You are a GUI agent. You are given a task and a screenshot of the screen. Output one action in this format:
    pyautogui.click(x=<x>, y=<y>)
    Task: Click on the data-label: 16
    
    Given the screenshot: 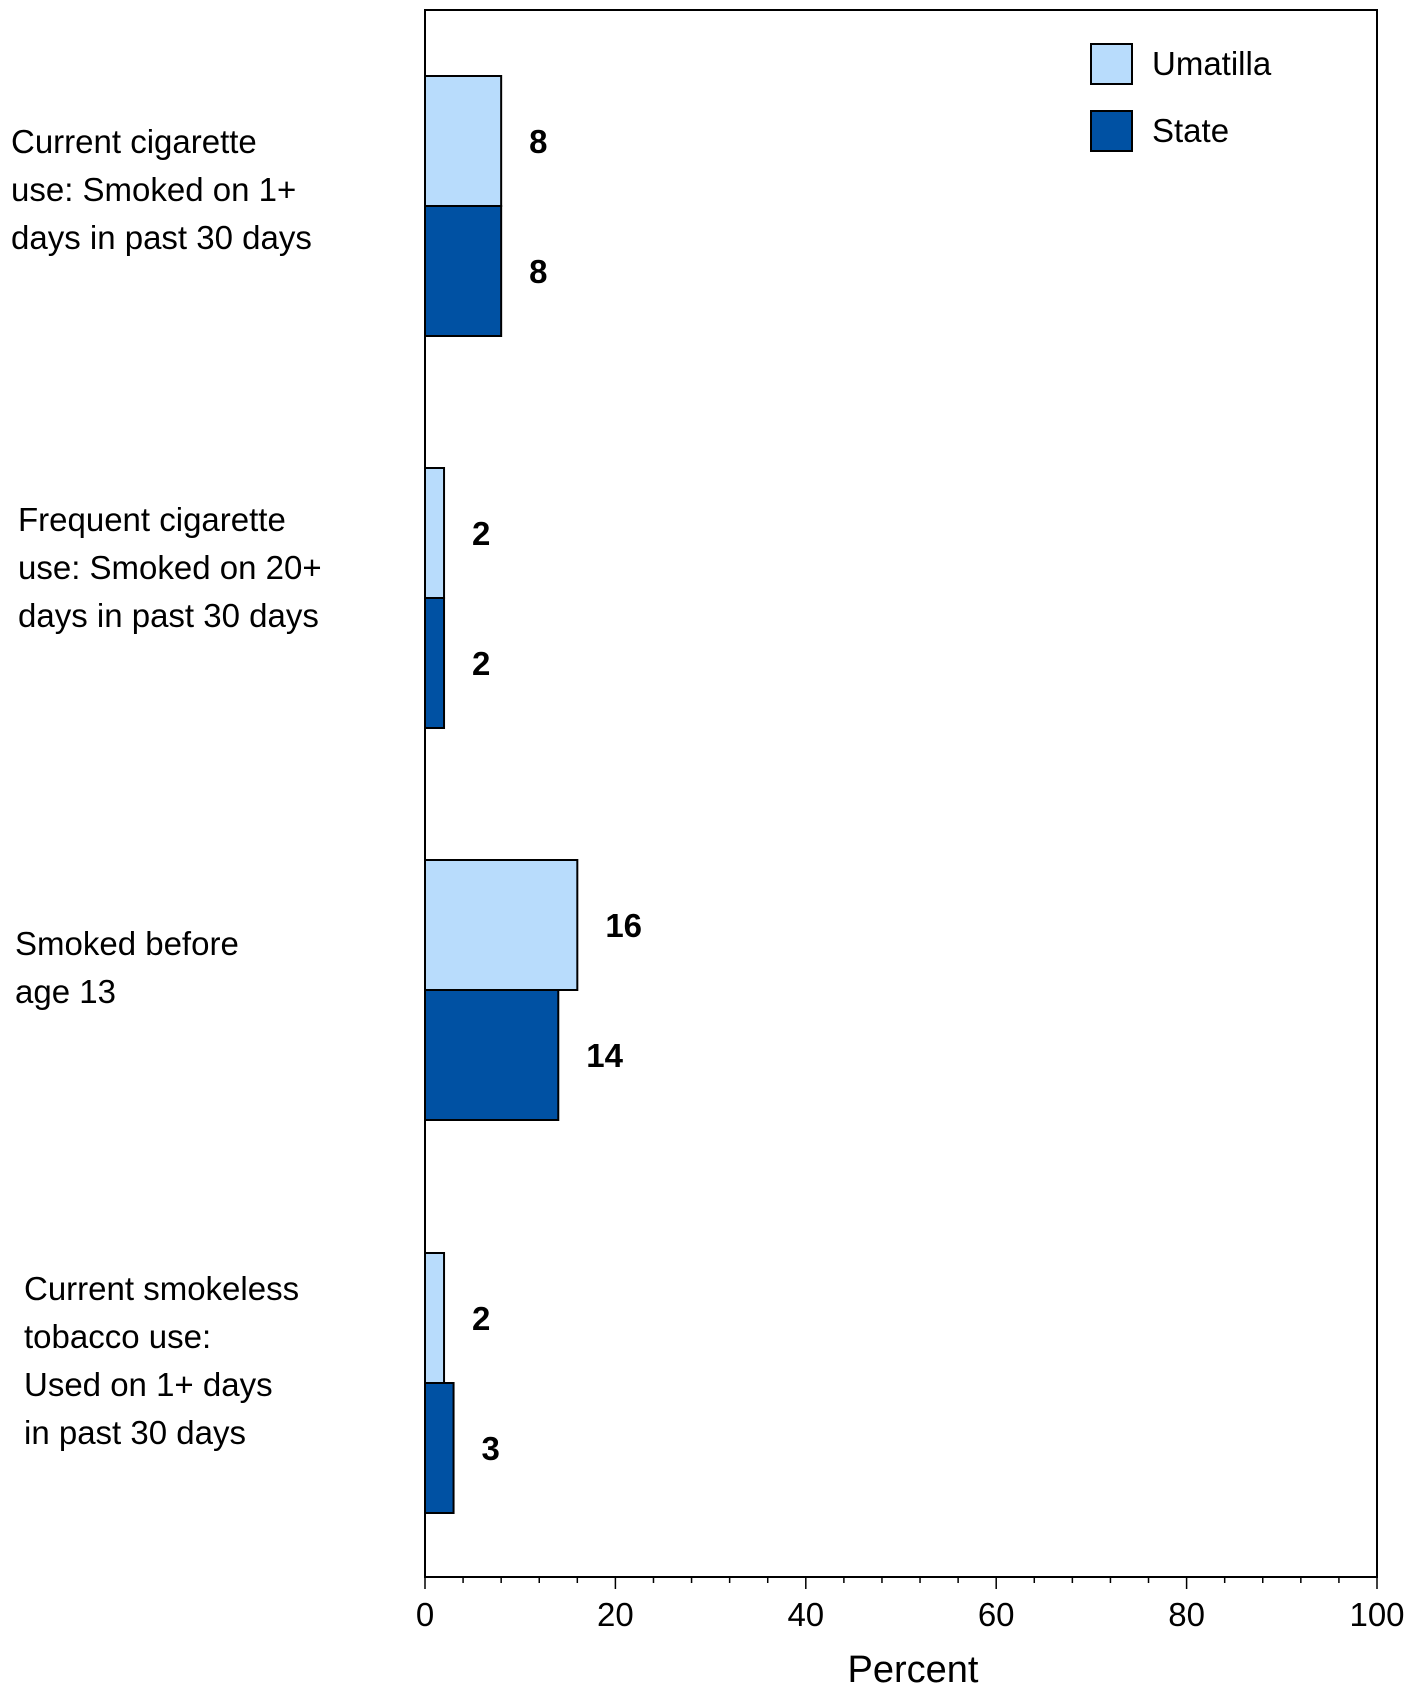 What is the action you would take?
    pyautogui.click(x=623, y=925)
    